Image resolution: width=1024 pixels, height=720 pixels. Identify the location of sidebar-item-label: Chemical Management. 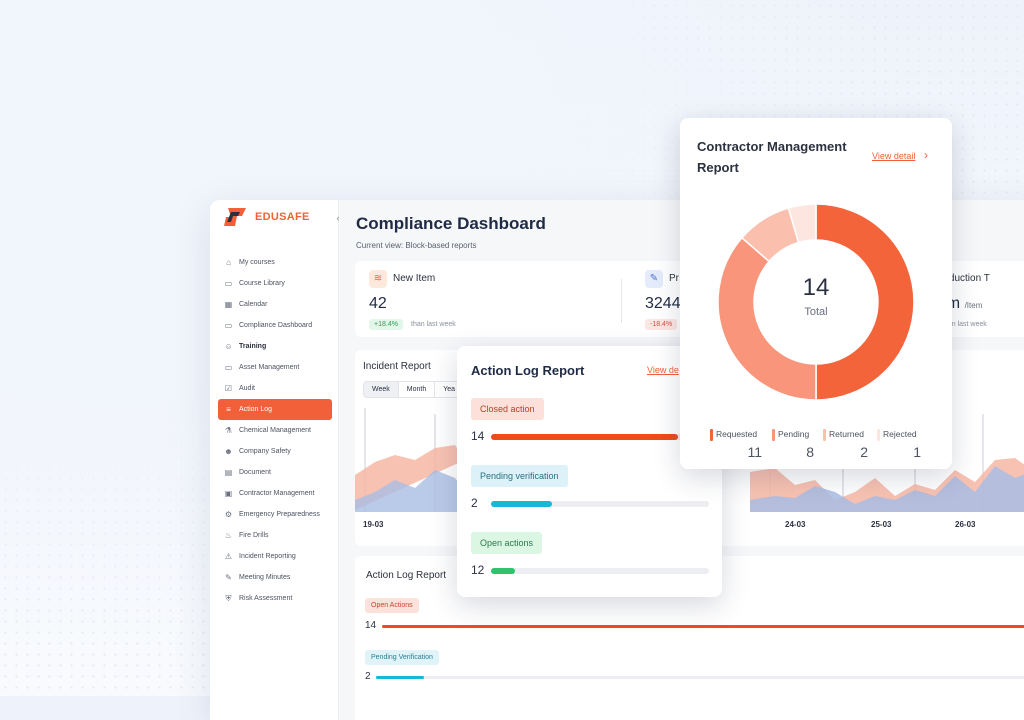
(275, 430).